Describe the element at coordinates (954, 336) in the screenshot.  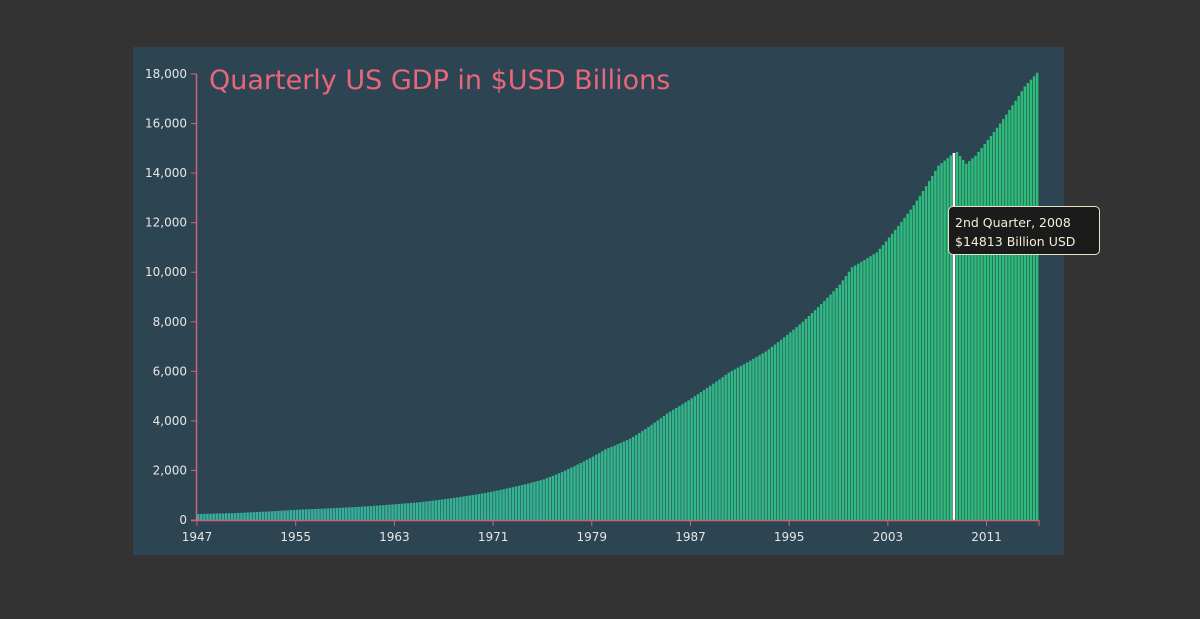
I see `highlighted-bar` at that location.